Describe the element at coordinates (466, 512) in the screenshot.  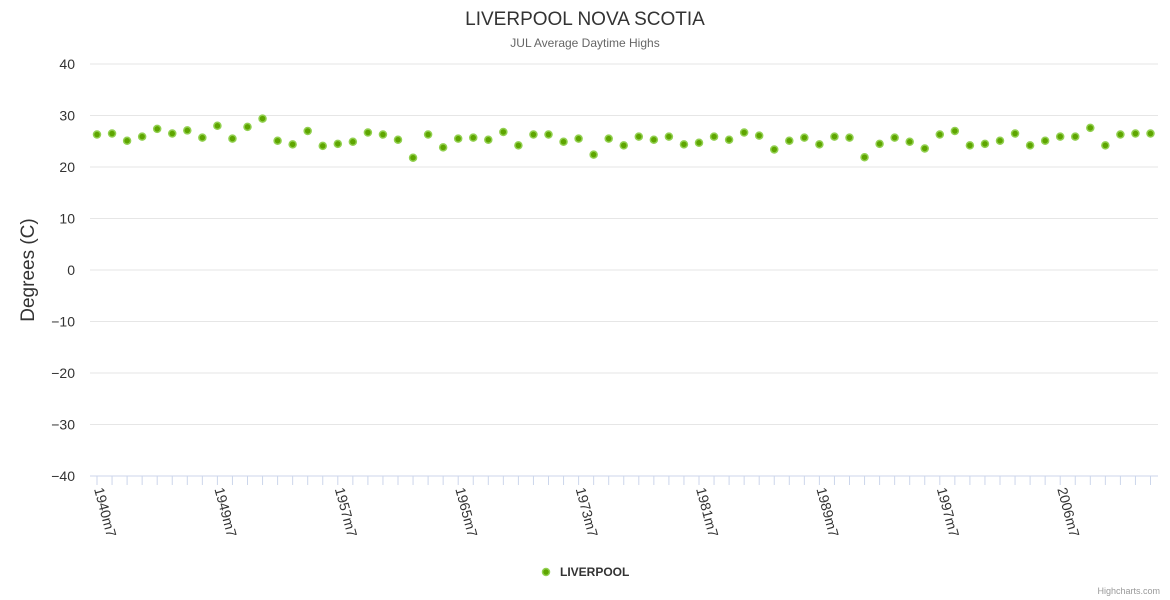
I see `x-tick-label: 1965m7` at that location.